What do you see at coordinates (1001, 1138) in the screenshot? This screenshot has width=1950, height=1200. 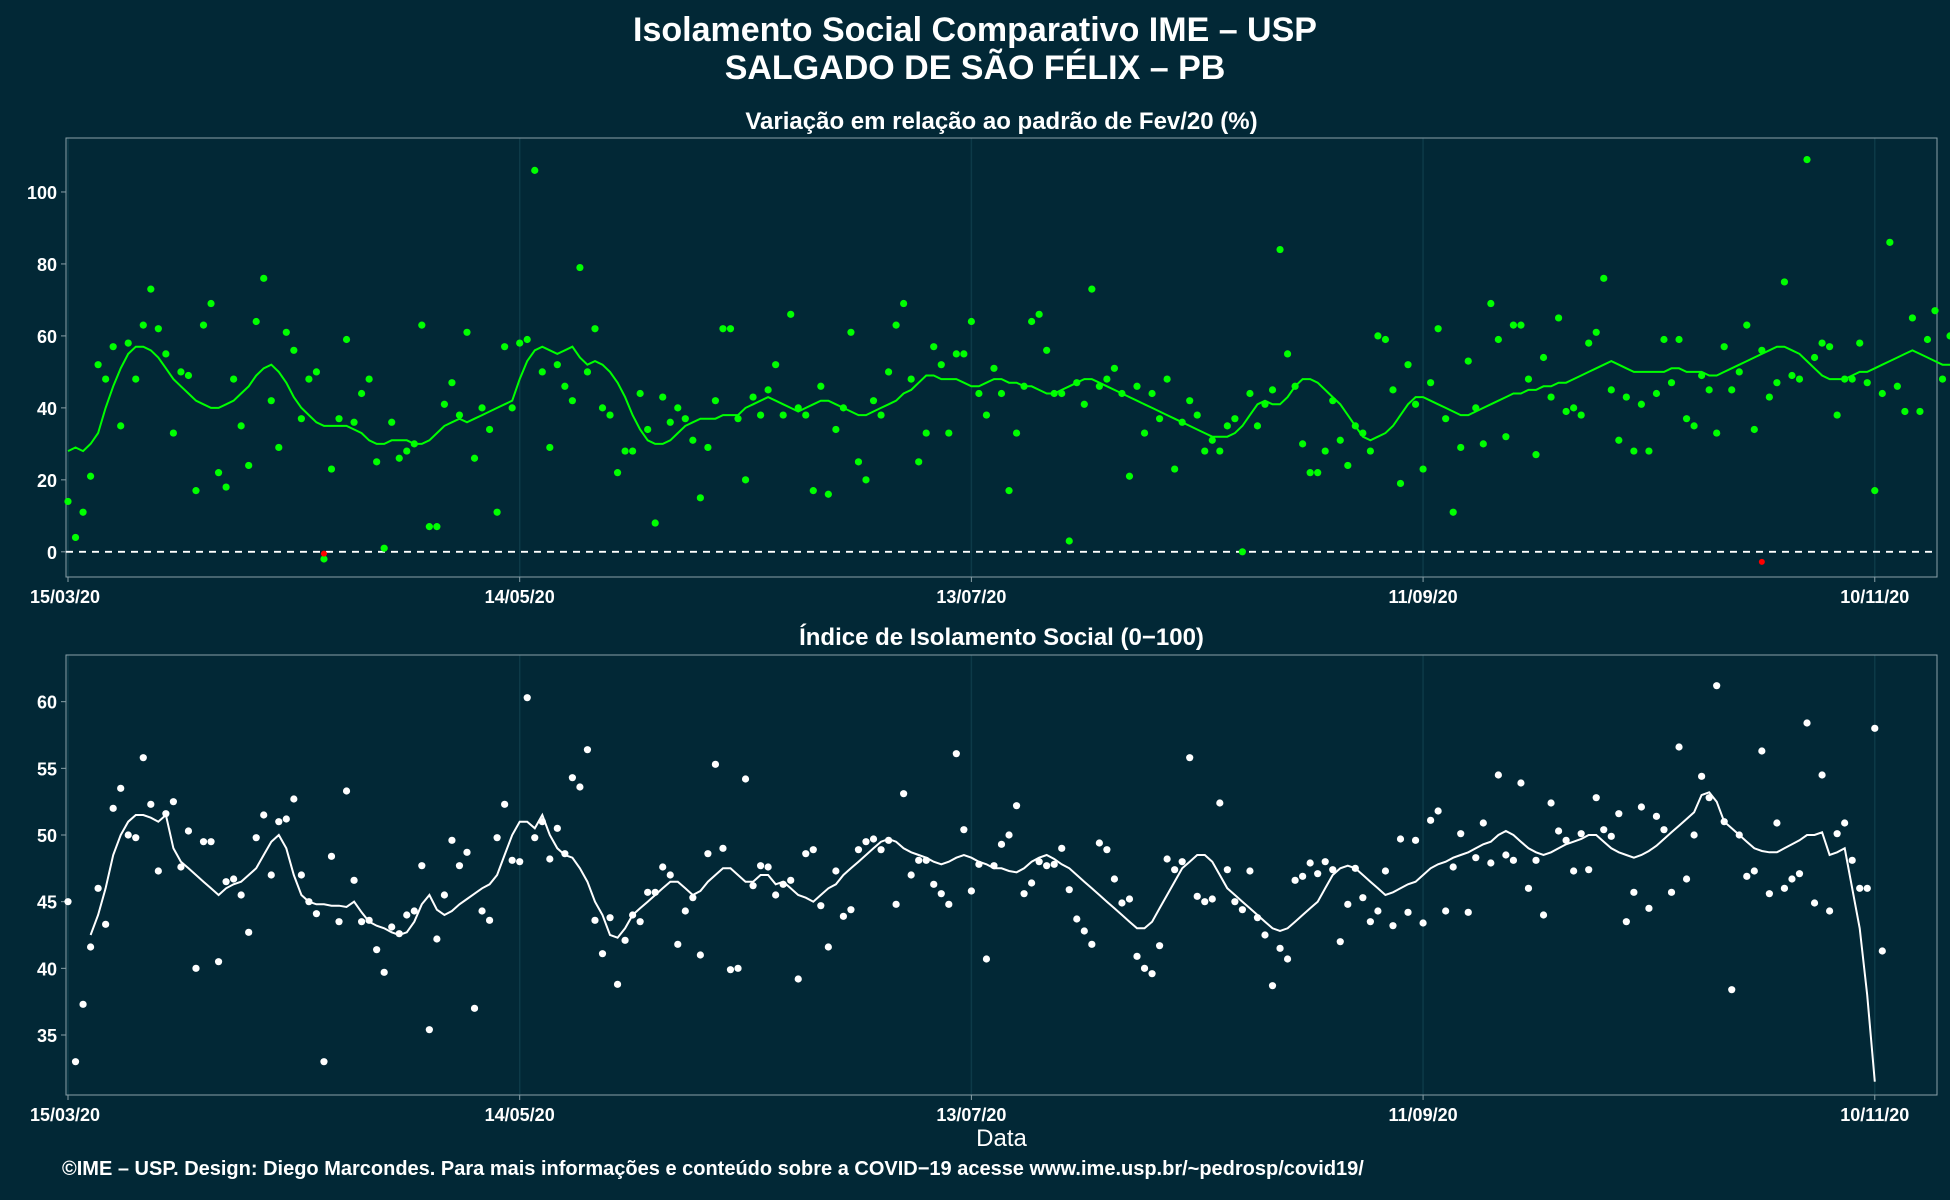 I see `x-axis-label: Data` at bounding box center [1001, 1138].